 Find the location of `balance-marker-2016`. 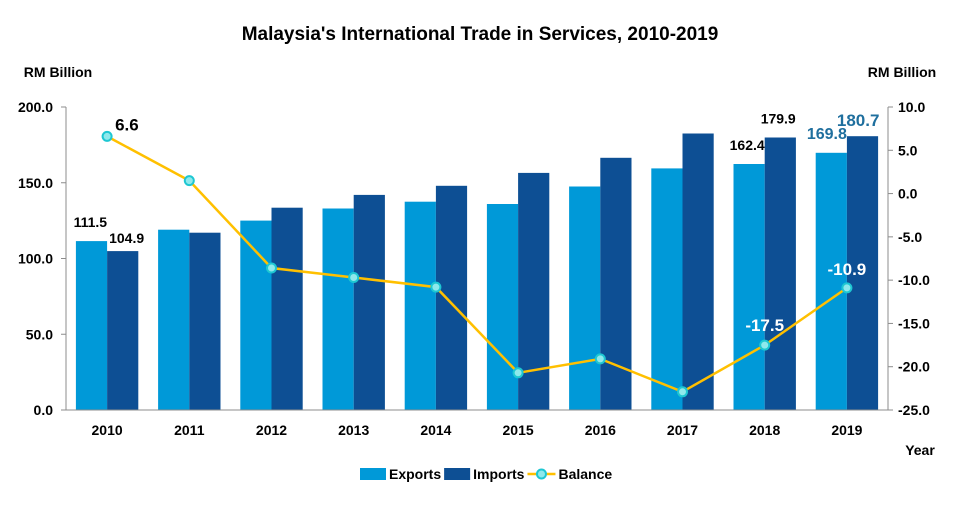

balance-marker-2016 is located at coordinates (600, 359).